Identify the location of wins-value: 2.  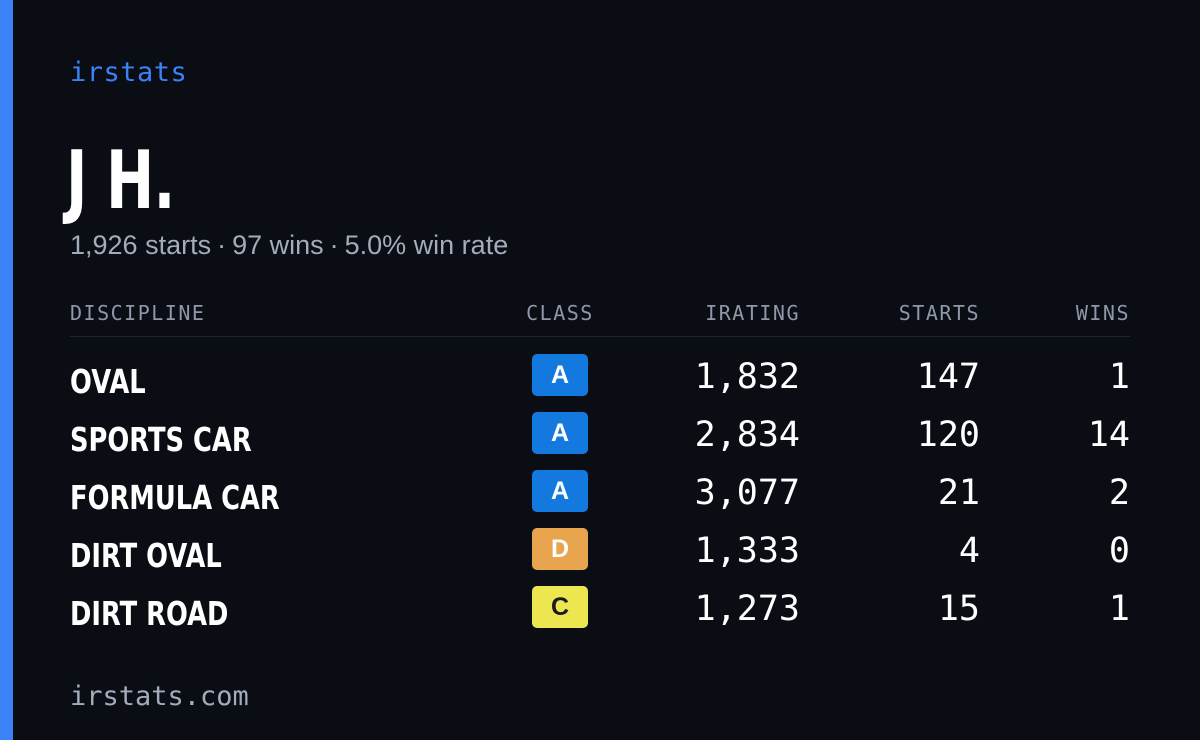
(1119, 493).